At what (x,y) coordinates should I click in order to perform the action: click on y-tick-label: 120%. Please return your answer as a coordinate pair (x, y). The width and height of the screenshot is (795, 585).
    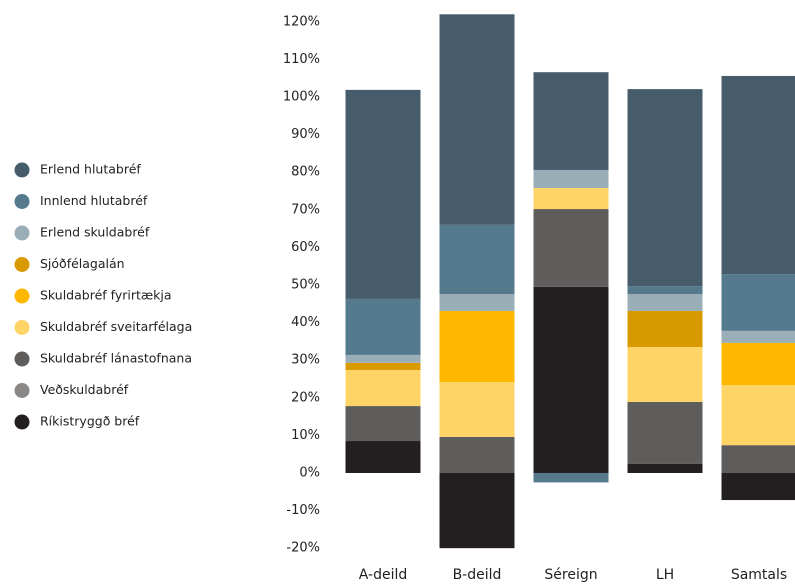
    Looking at the image, I should click on (301, 21).